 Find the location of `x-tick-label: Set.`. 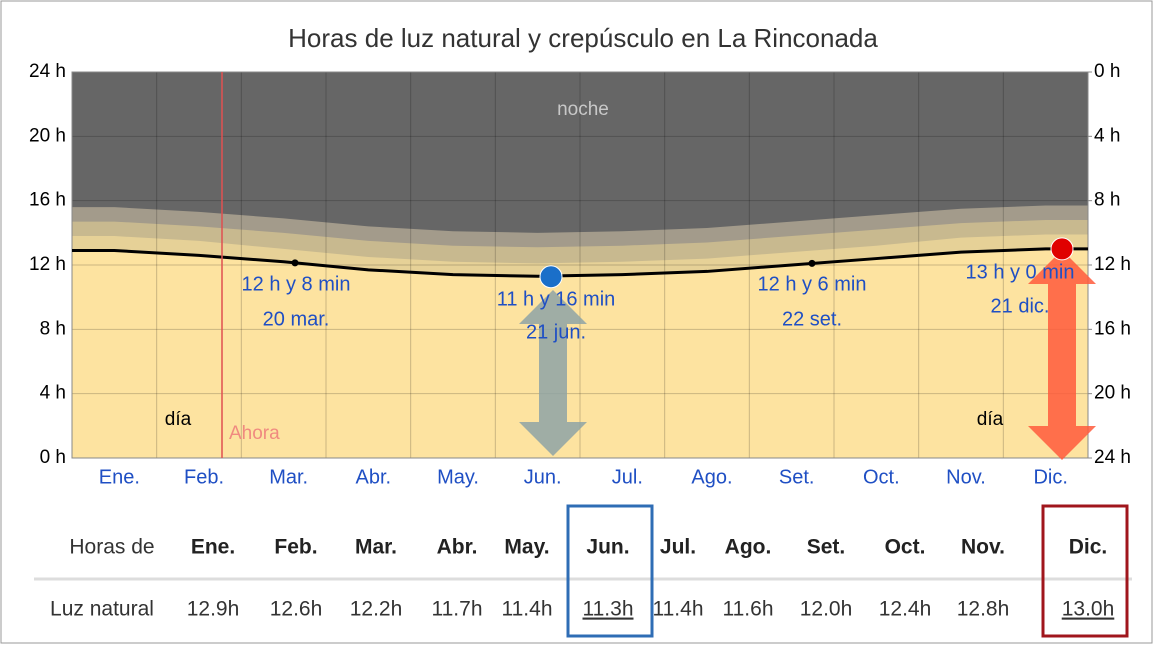

x-tick-label: Set. is located at coordinates (797, 477).